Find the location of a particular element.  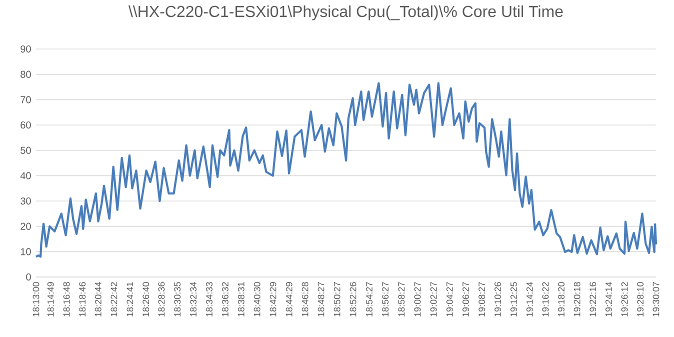

x-tick-label: 19:02:27 is located at coordinates (433, 299).